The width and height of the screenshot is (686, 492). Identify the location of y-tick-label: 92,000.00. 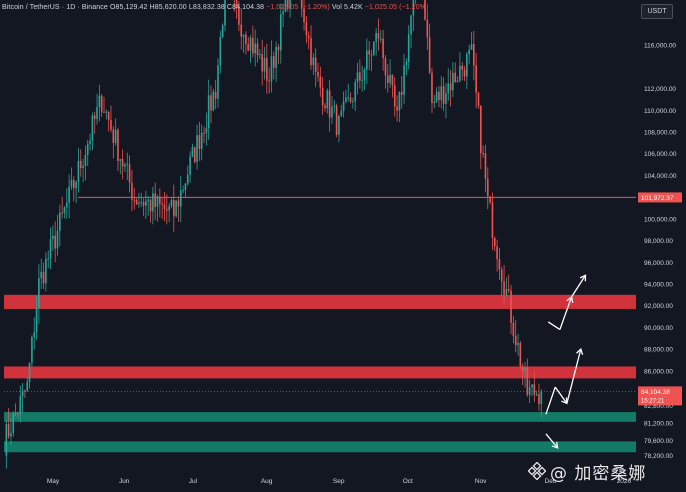
(658, 306).